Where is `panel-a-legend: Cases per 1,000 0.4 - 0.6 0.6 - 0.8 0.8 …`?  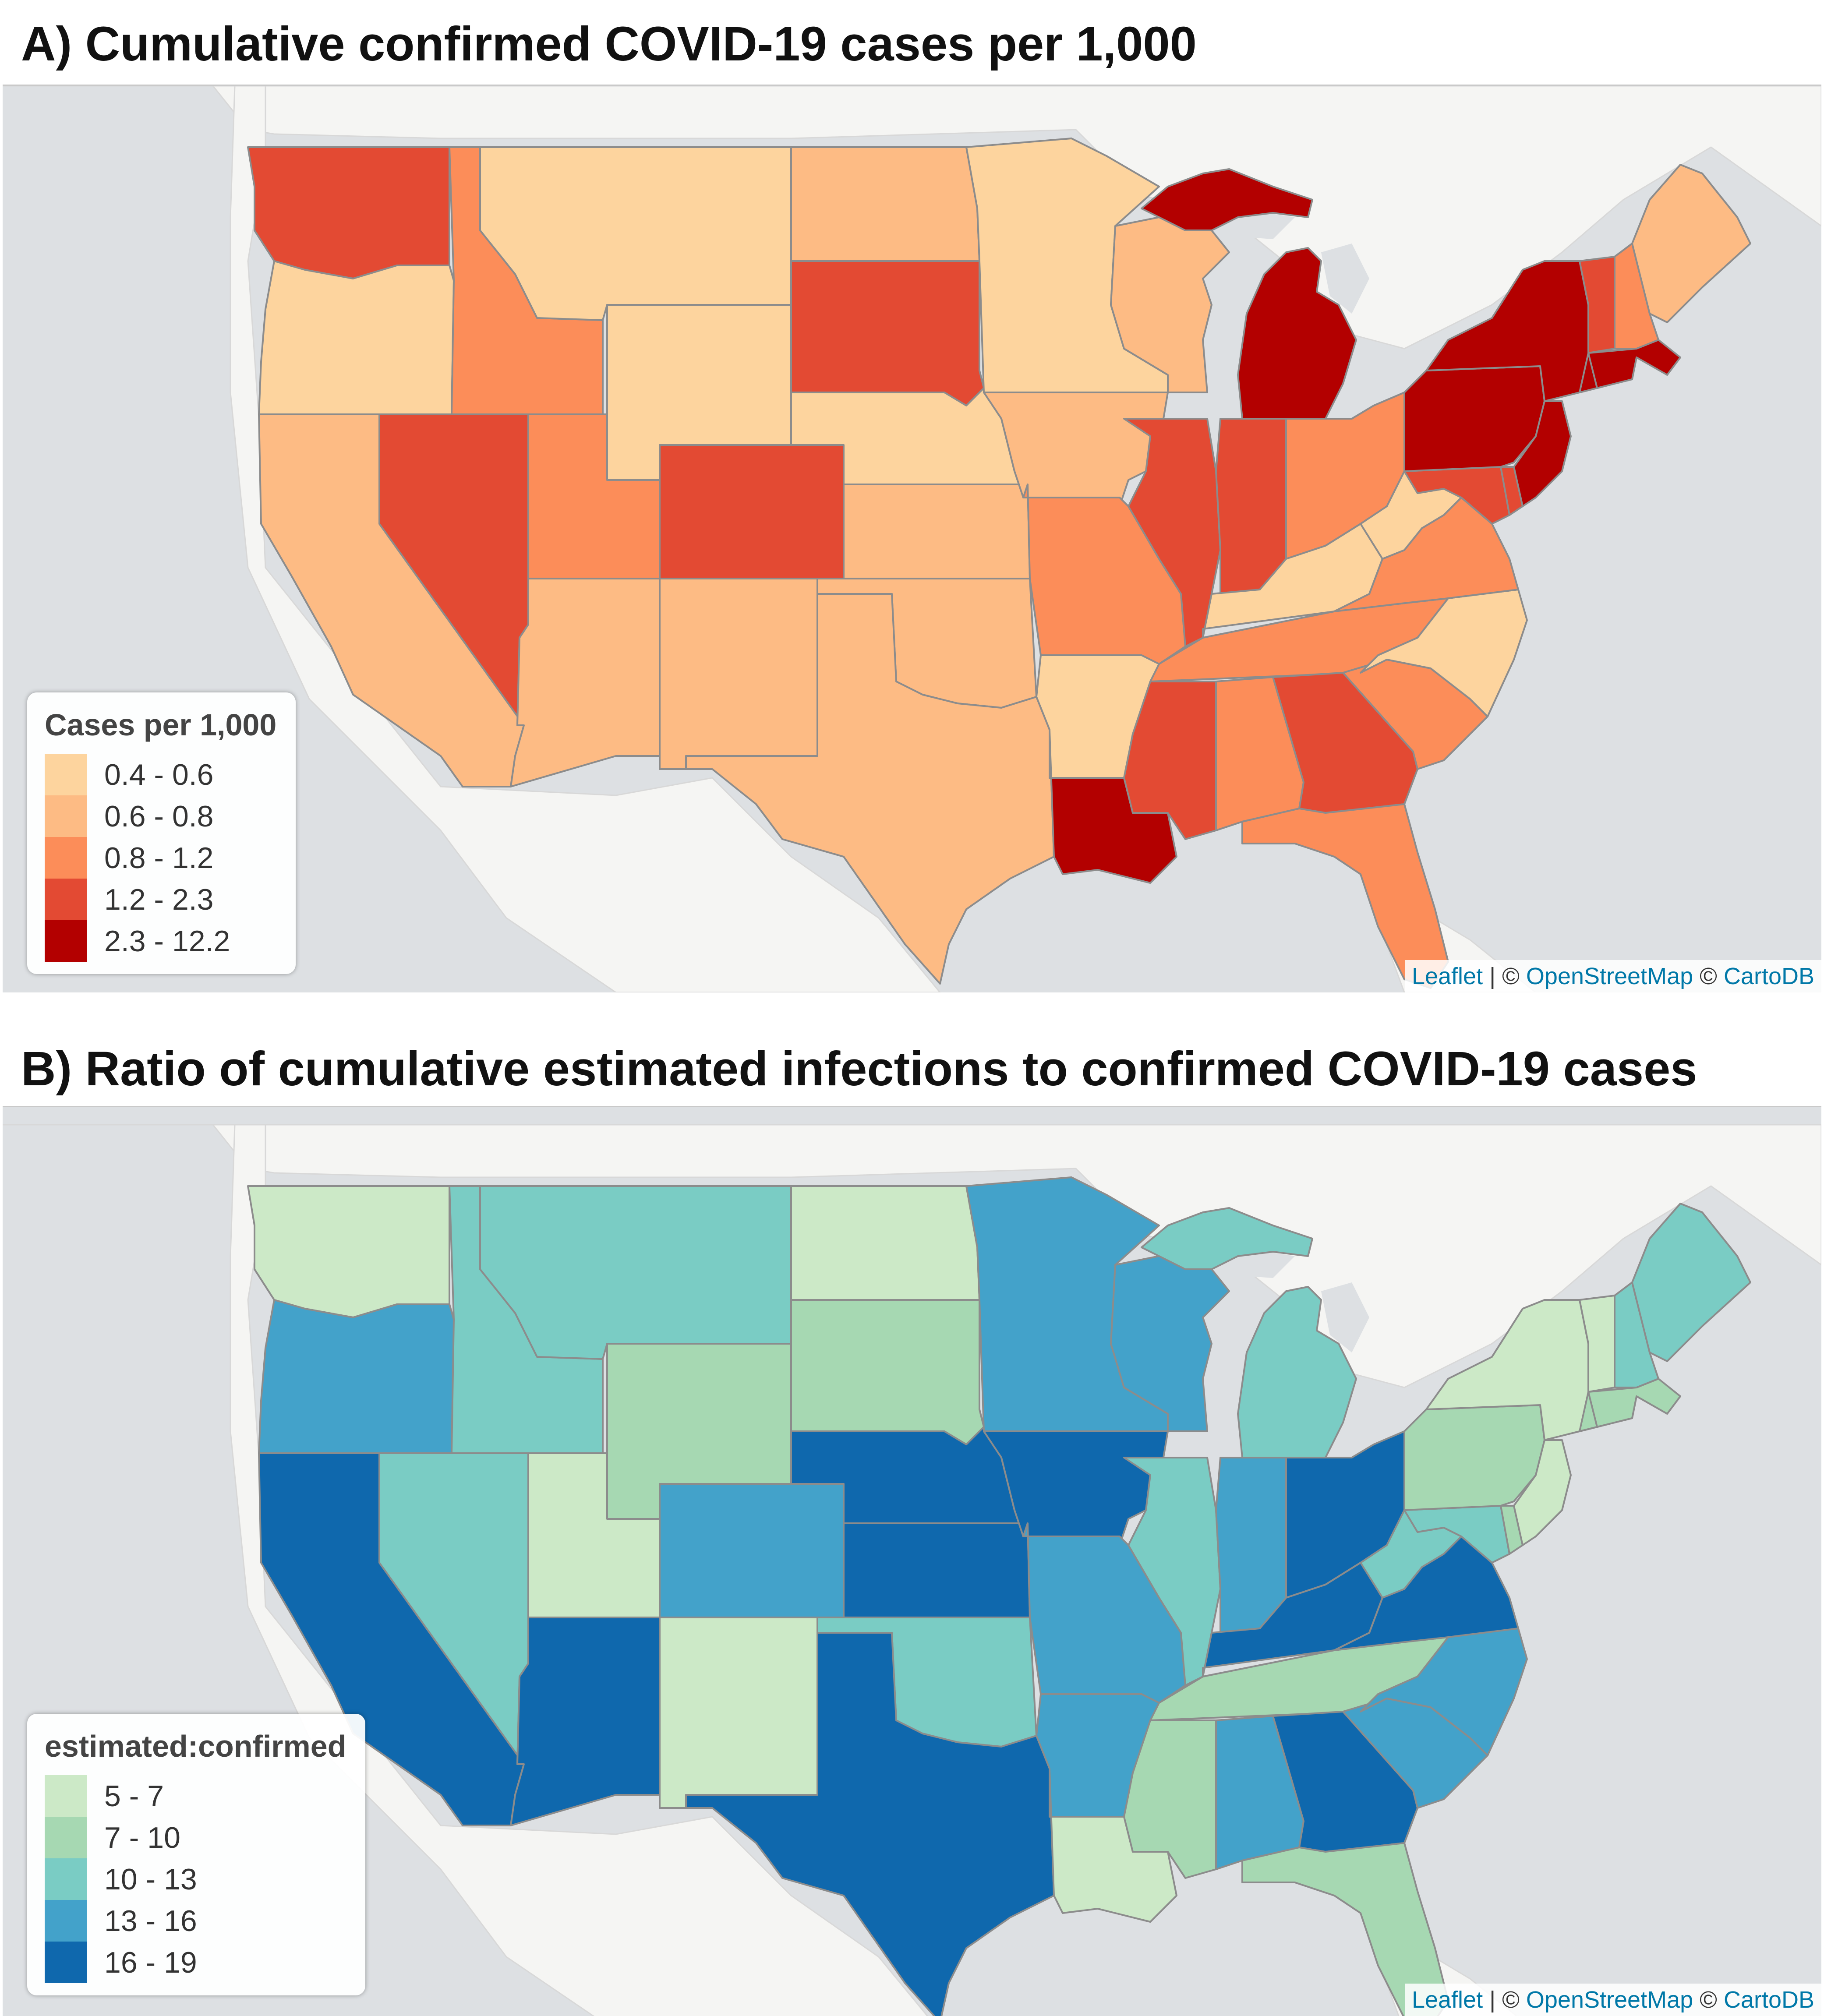
panel-a-legend: Cases per 1,000 0.4 - 0.6 0.6 - 0.8 0.8 … is located at coordinates (161, 833).